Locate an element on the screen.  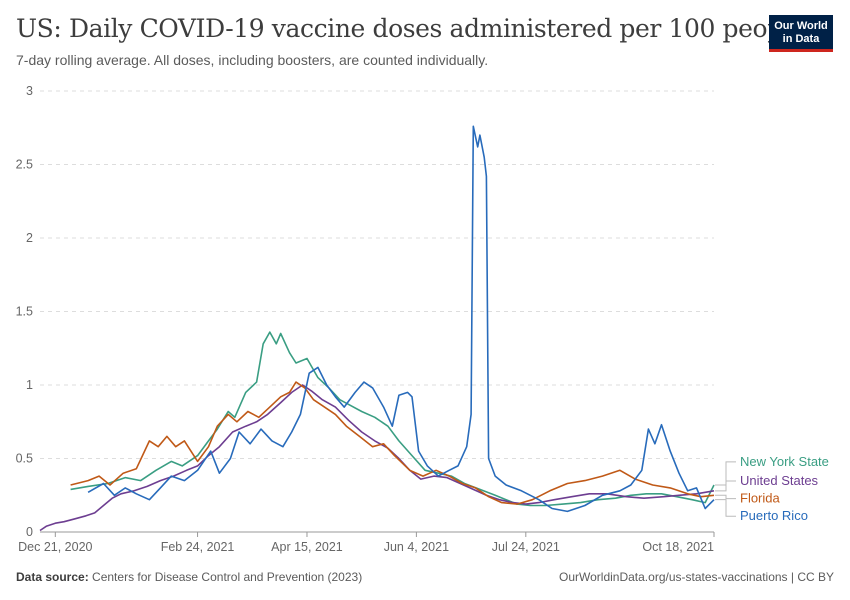
owid-logo: Our World in Data is located at coordinates (801, 33).